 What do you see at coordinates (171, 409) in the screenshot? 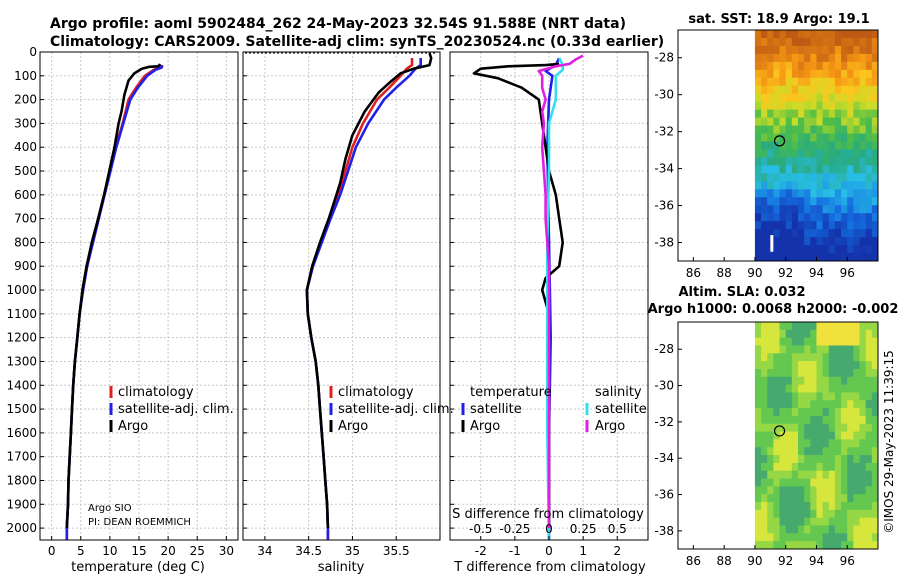
I see `temperature-legend: climatology satellite-adj. clim. Argo` at bounding box center [171, 409].